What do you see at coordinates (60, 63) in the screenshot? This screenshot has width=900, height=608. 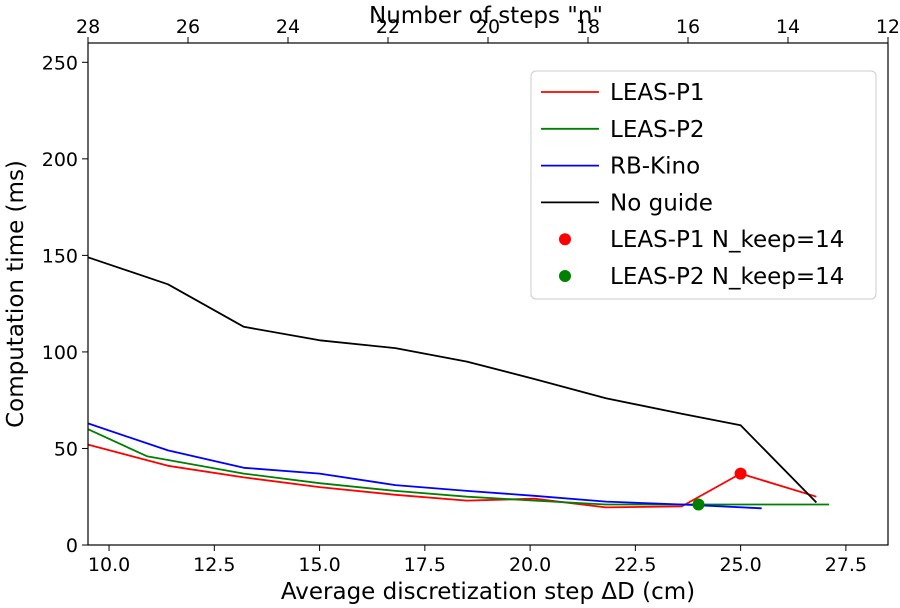 I see `y-tick-label: 250` at bounding box center [60, 63].